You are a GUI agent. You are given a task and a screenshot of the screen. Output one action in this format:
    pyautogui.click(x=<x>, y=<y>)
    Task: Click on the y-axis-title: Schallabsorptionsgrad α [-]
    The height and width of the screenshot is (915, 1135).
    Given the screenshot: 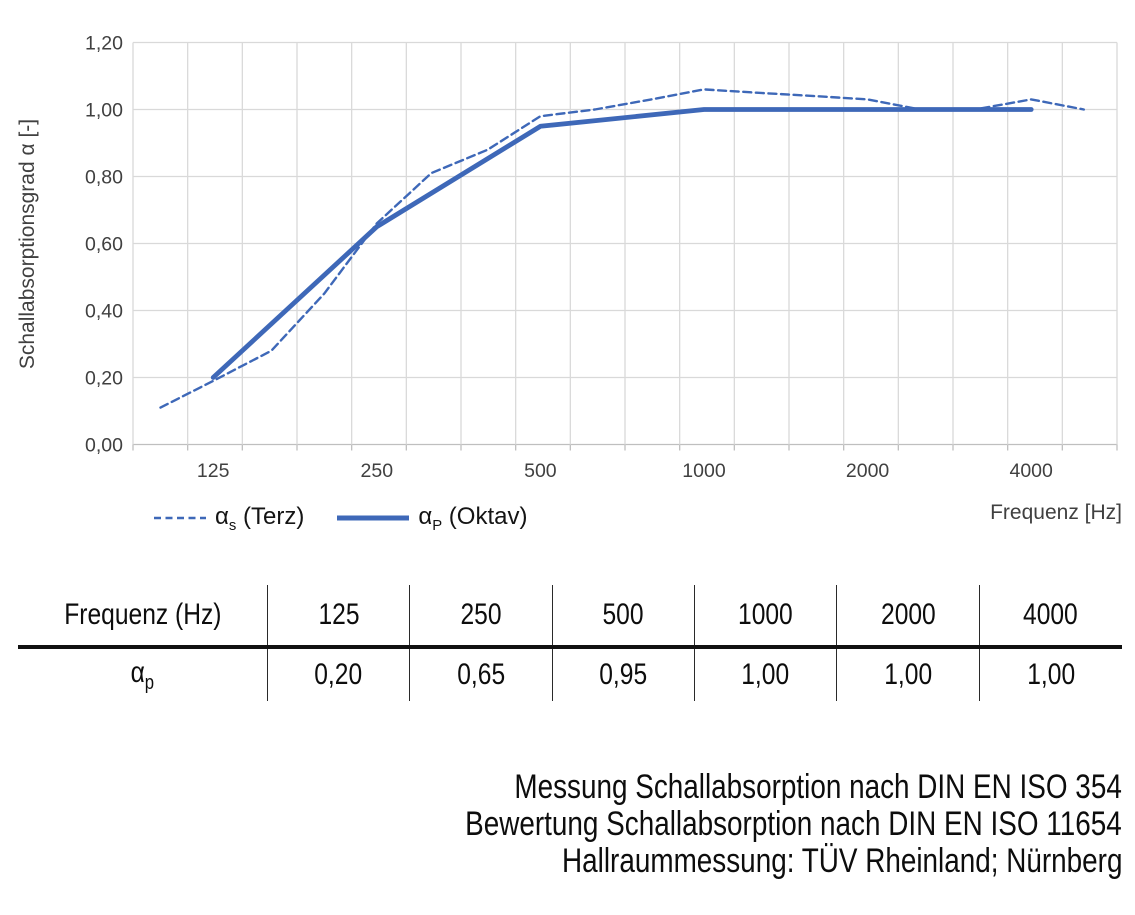 What is the action you would take?
    pyautogui.click(x=27, y=244)
    